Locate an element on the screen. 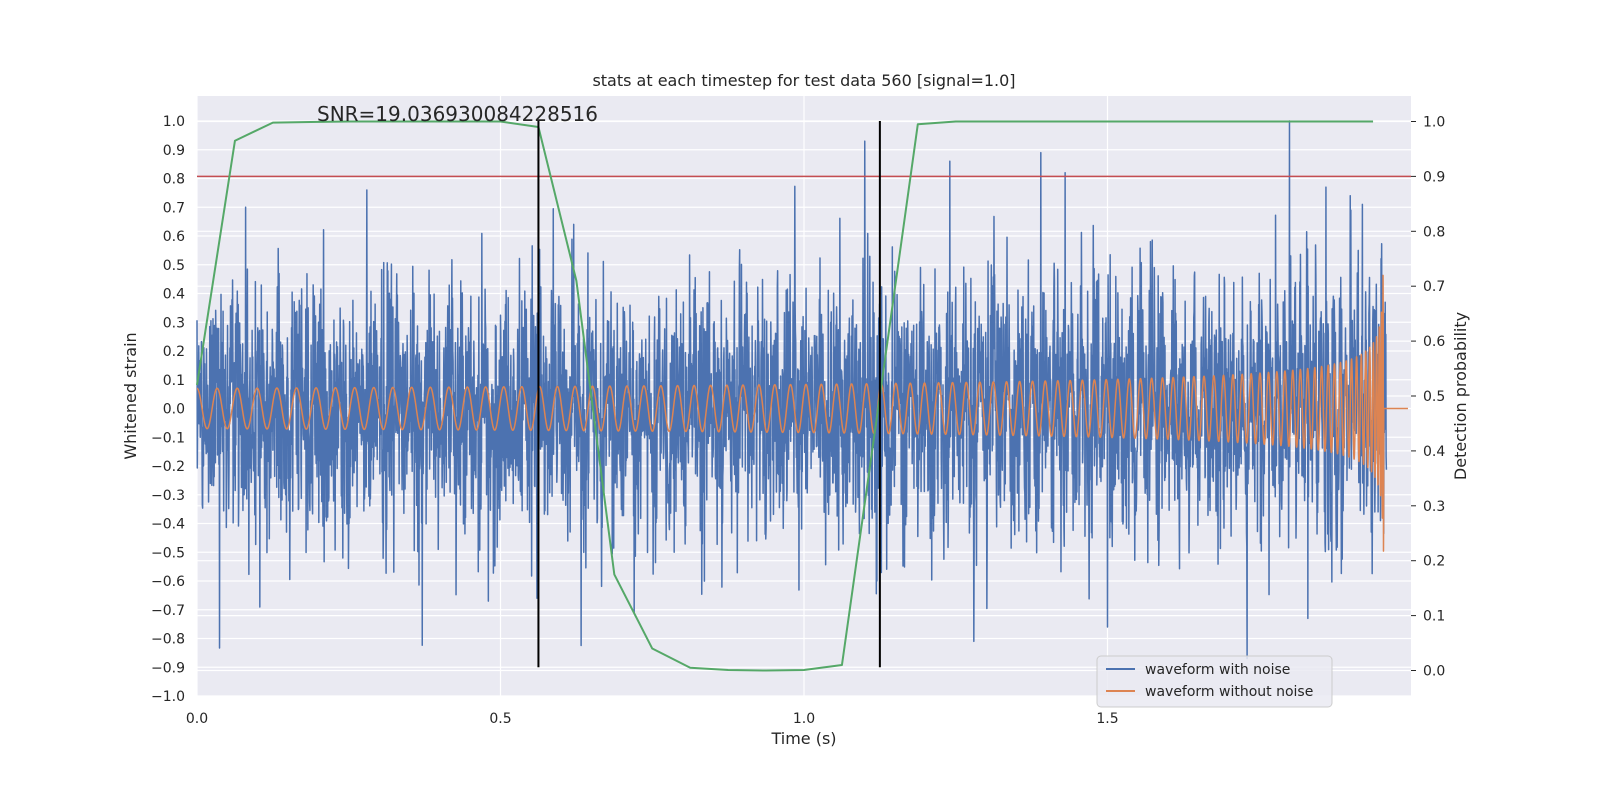 This screenshot has height=800, width=1600. x-axis-label: Time (s) is located at coordinates (803, 738).